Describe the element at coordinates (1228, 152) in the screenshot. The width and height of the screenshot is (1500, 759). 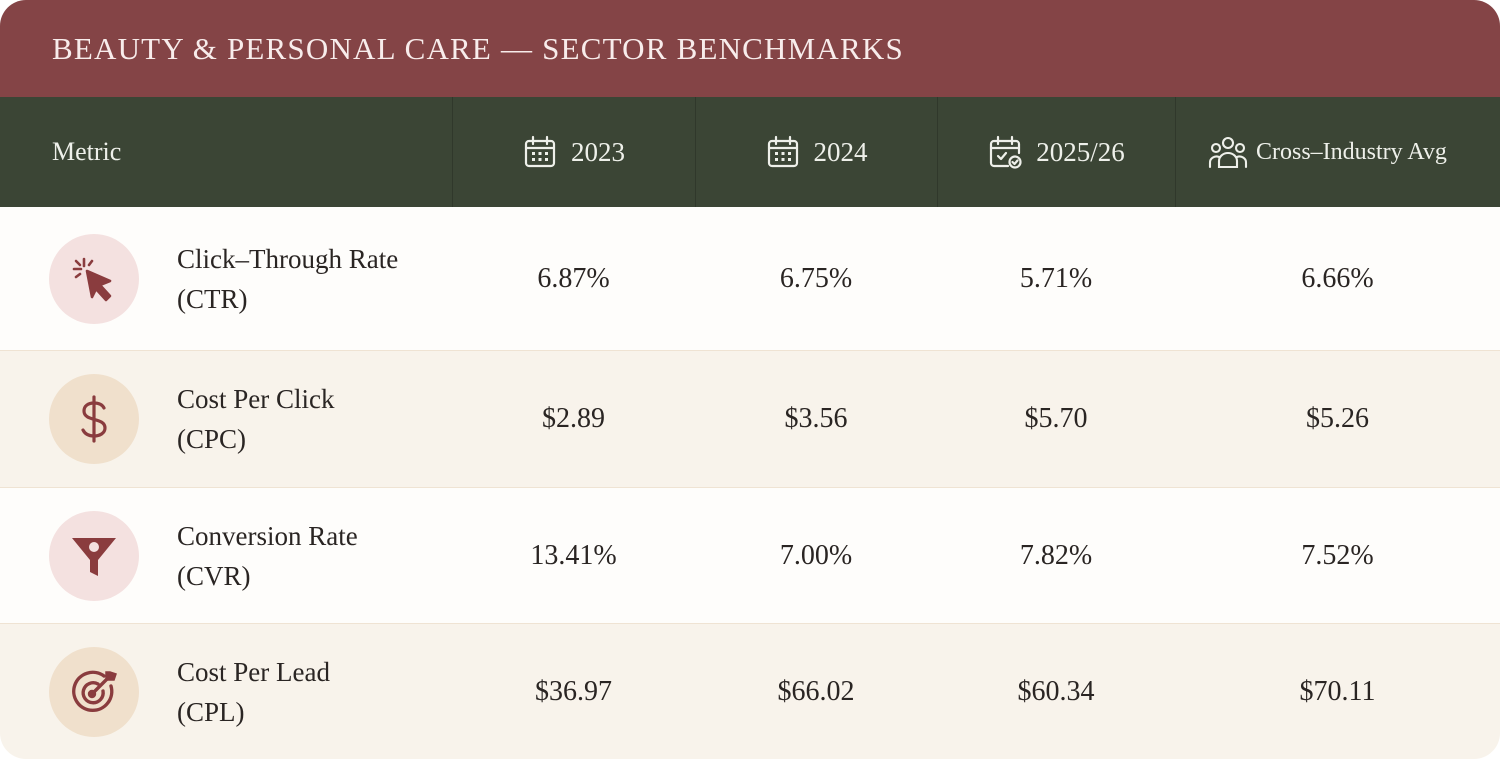
I see `users-group-icon` at that location.